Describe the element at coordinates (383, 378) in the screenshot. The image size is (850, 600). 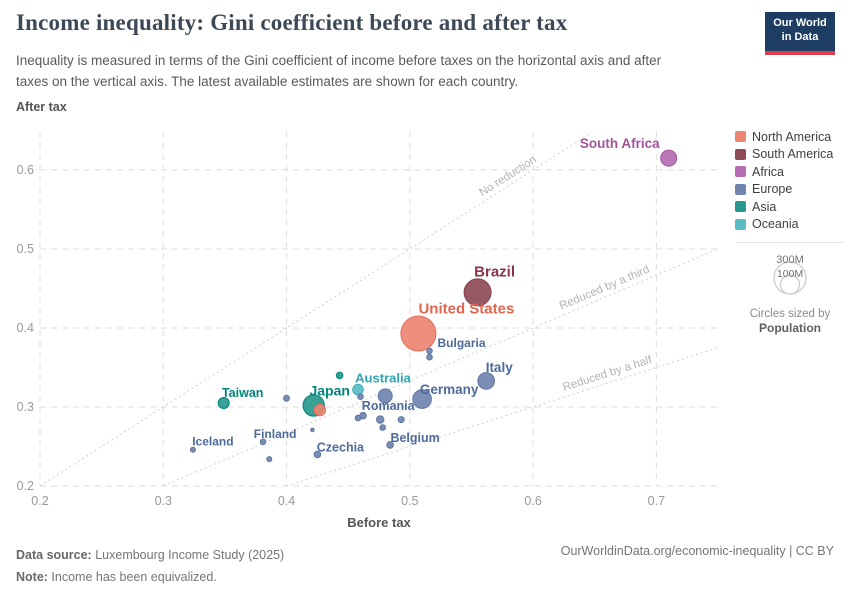
I see `country-label-australia: Australia` at that location.